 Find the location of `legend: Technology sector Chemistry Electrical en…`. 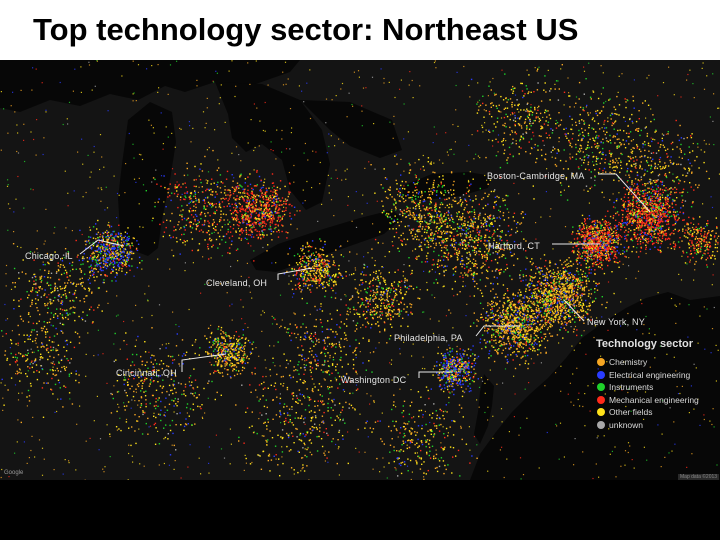

legend: Technology sector Chemistry Electrical en… is located at coordinates (648, 384).